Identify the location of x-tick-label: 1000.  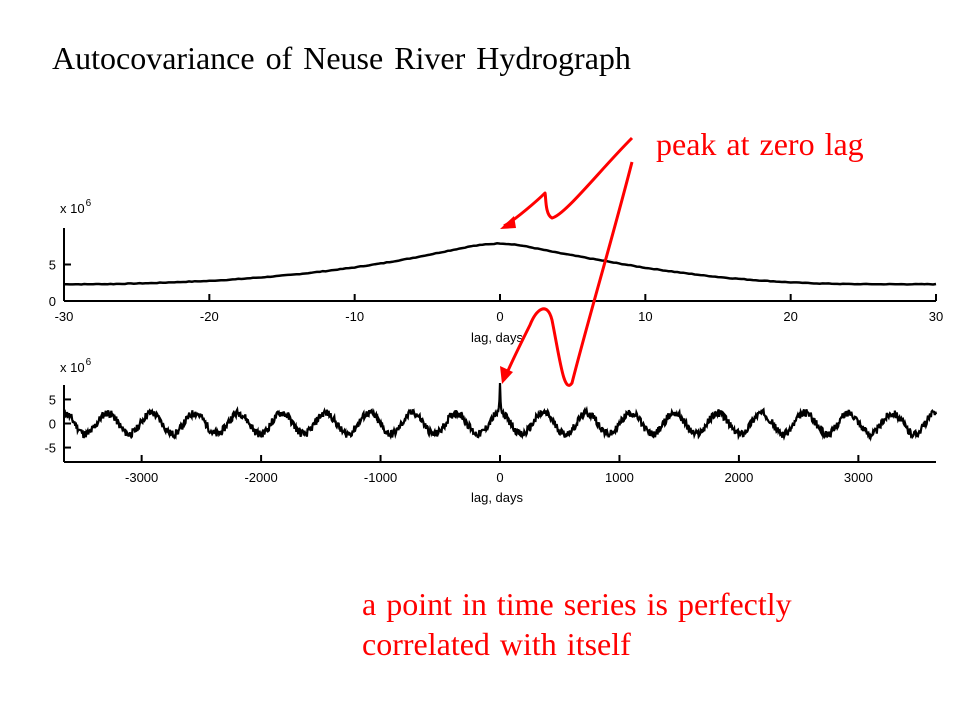
(619, 477).